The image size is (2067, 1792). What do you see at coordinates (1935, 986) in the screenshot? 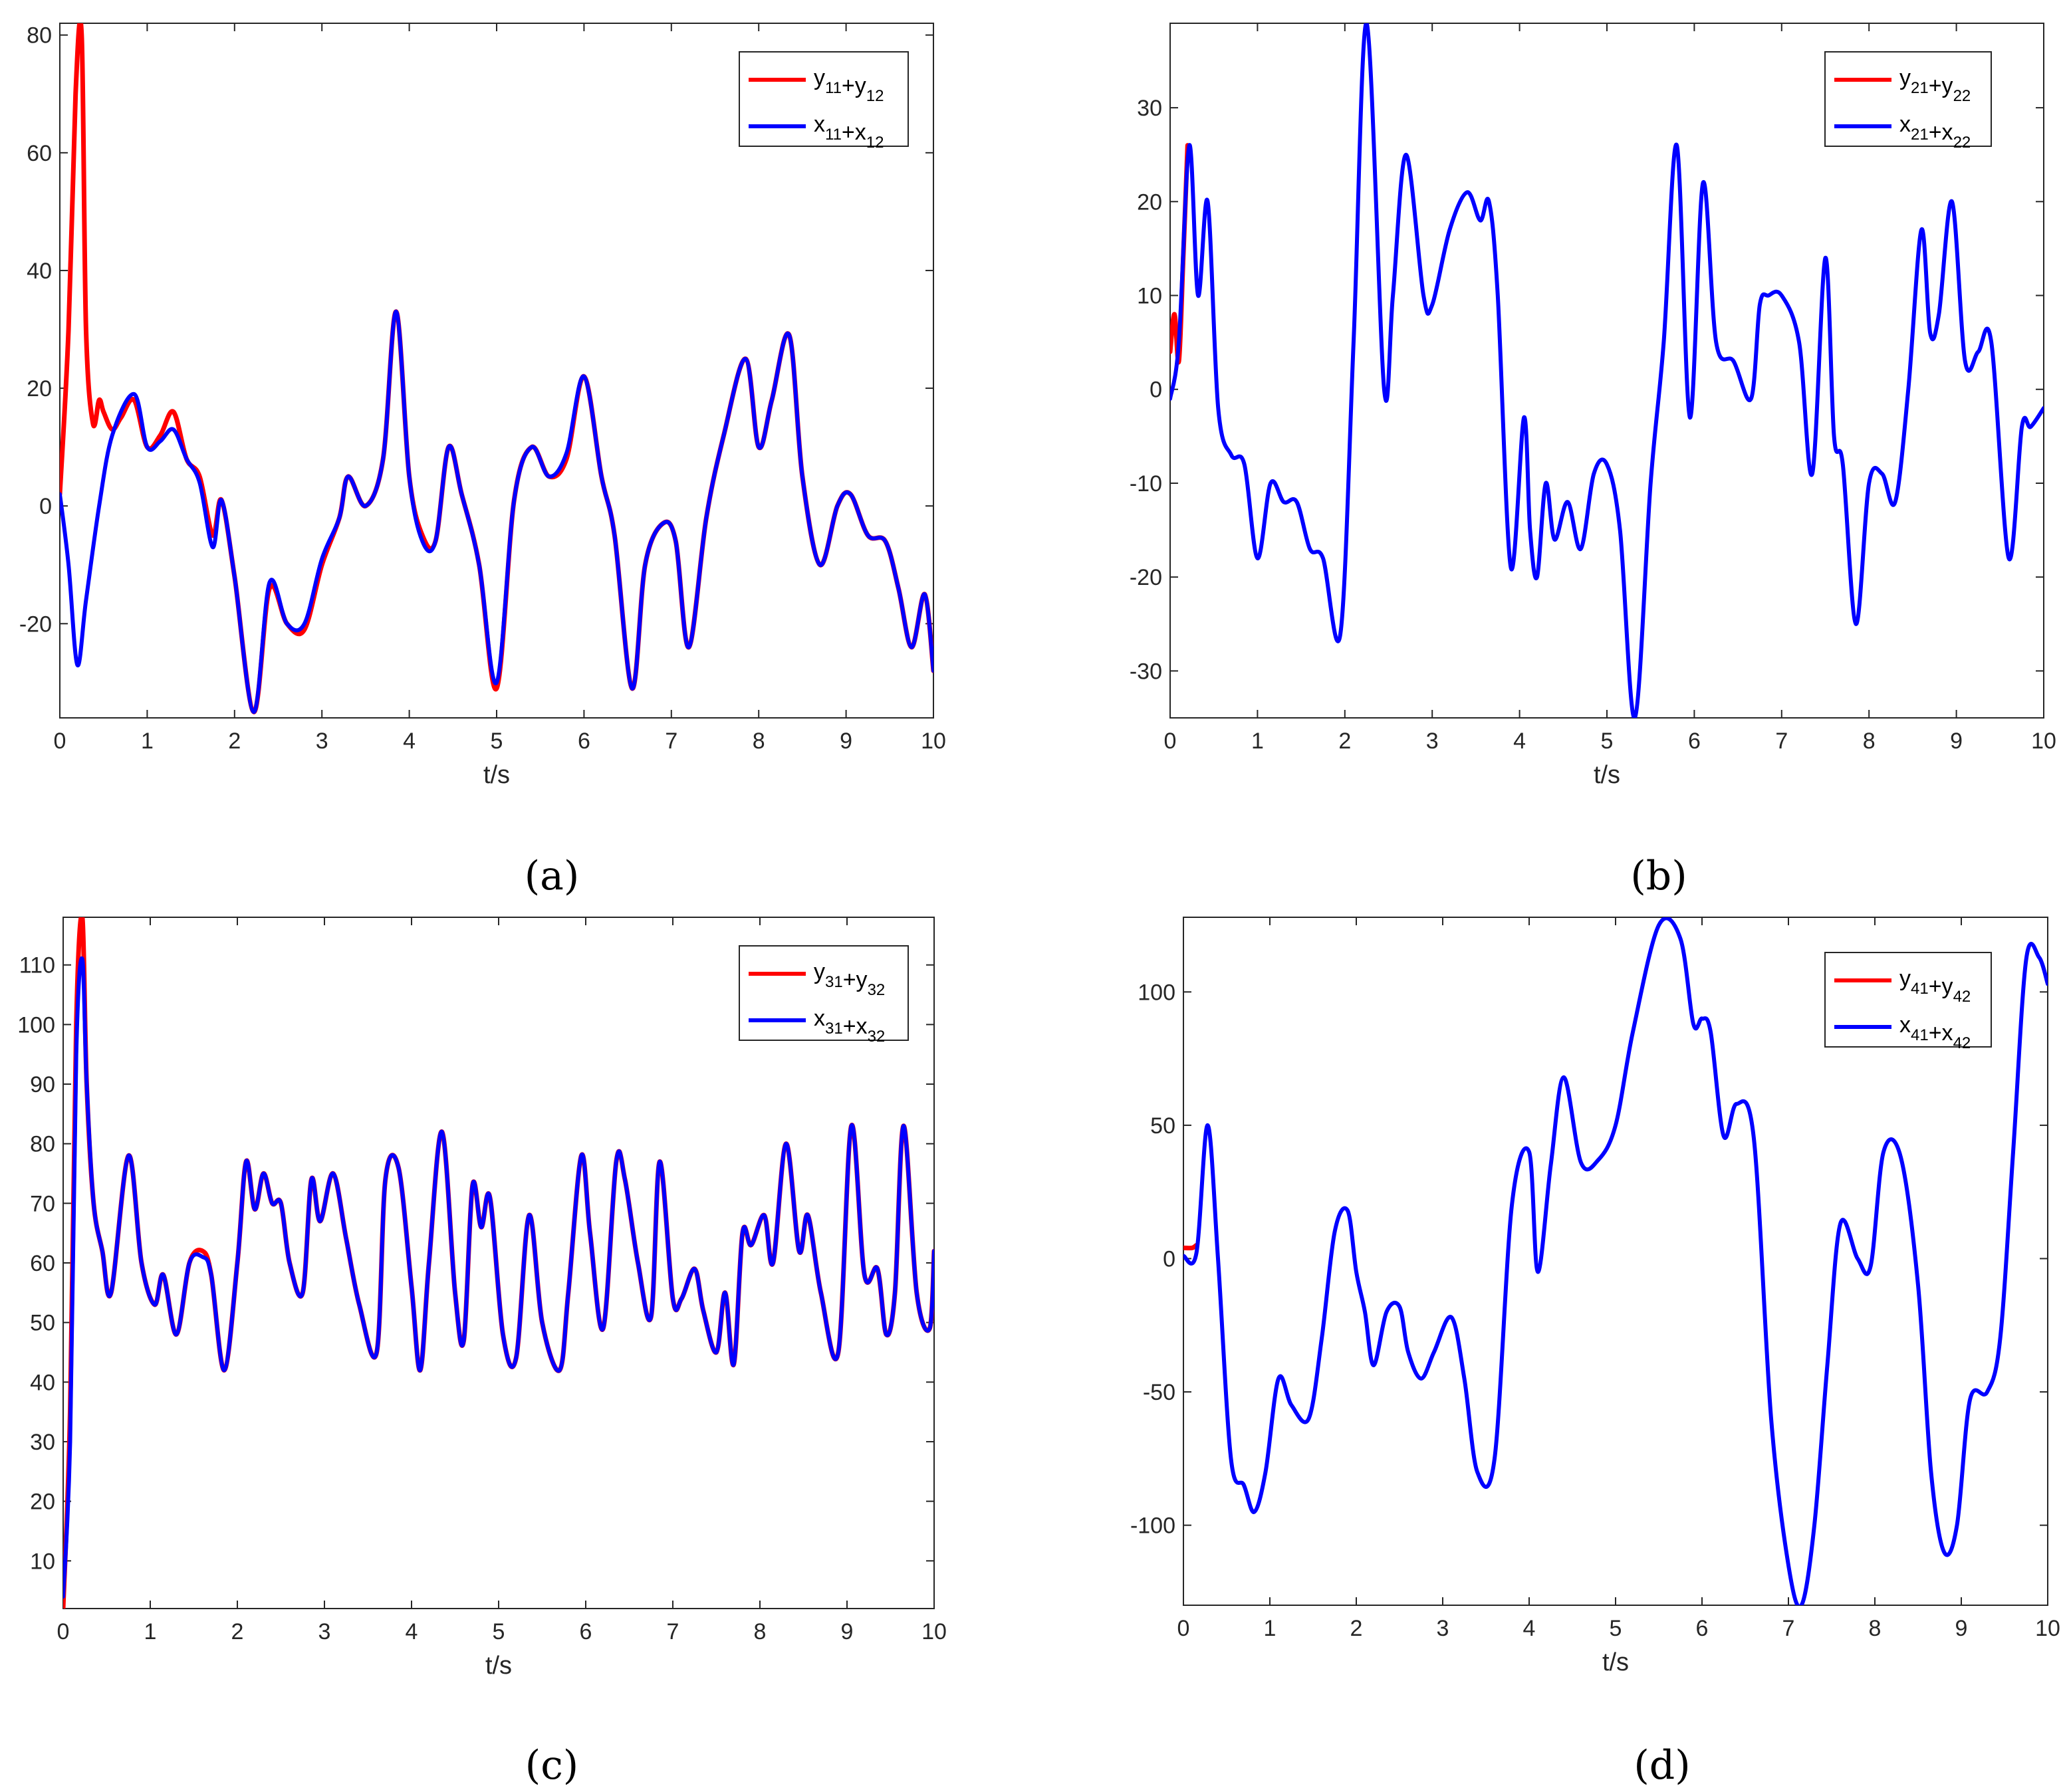
I see `legend-label: y41+y42` at bounding box center [1935, 986].